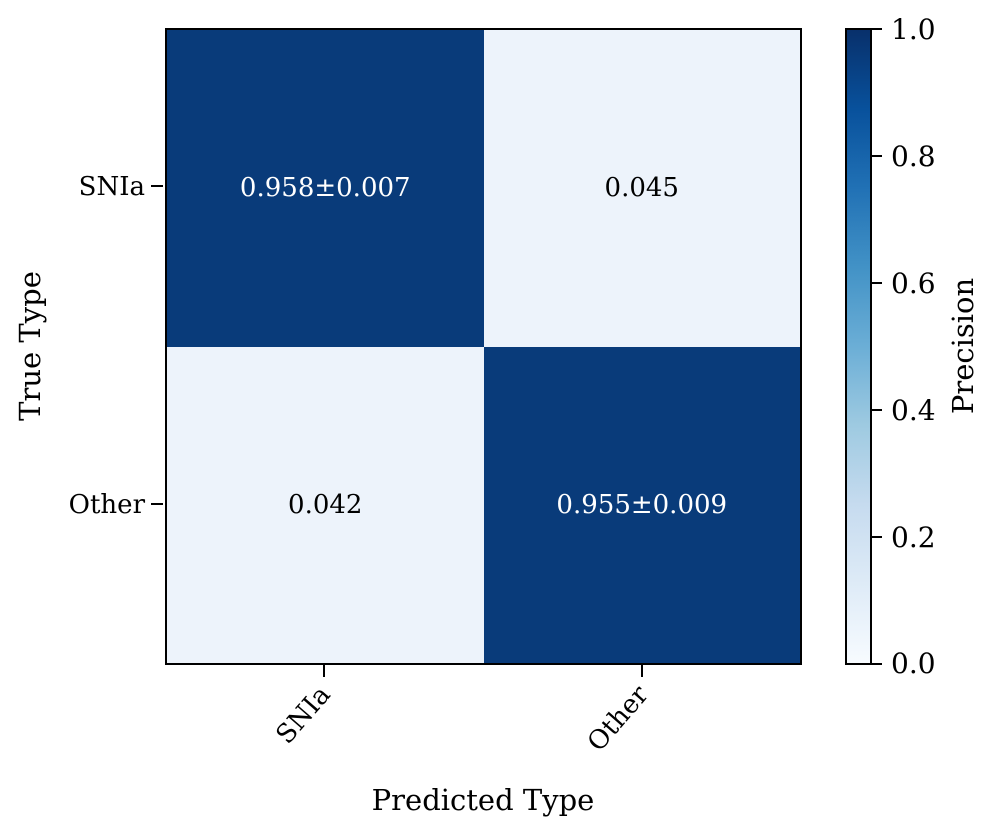  I want to click on y-axis-title: True Type, so click(30, 346).